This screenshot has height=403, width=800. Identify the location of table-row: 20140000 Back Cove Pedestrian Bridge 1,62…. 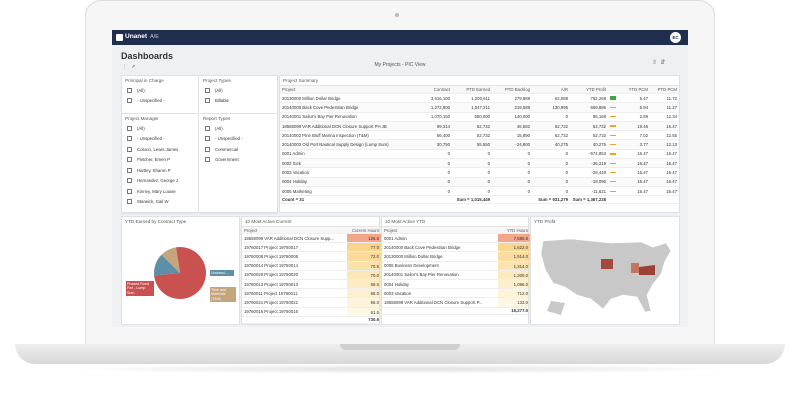
(456, 248).